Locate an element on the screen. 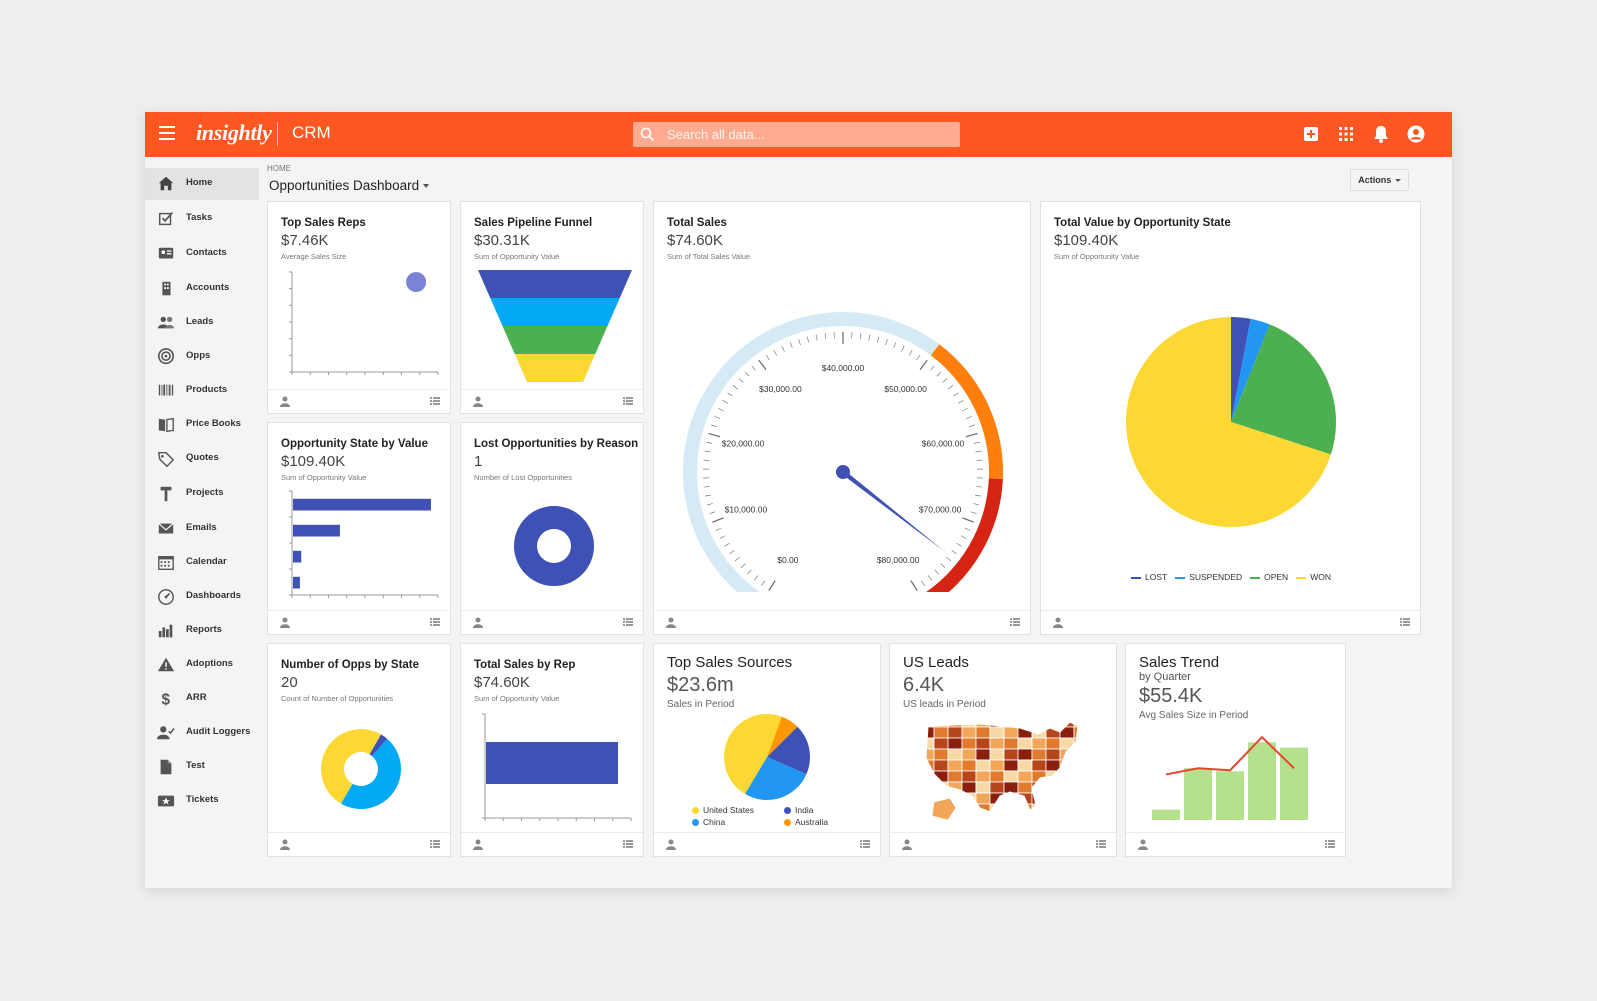 This screenshot has height=1001, width=1597. sidebar-item-reports: Reports is located at coordinates (202, 631).